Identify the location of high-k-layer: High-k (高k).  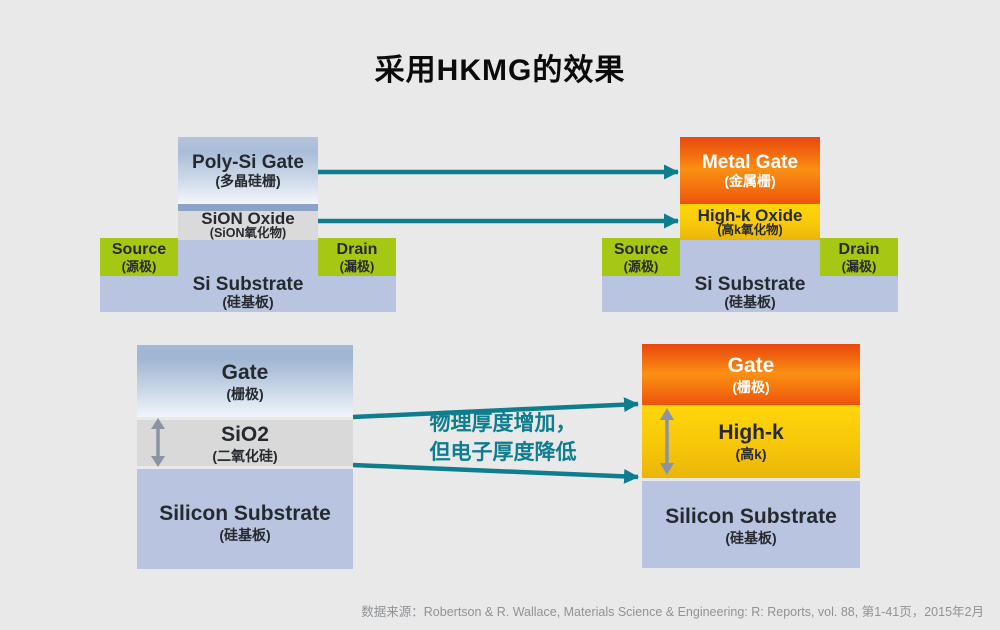
(751, 441).